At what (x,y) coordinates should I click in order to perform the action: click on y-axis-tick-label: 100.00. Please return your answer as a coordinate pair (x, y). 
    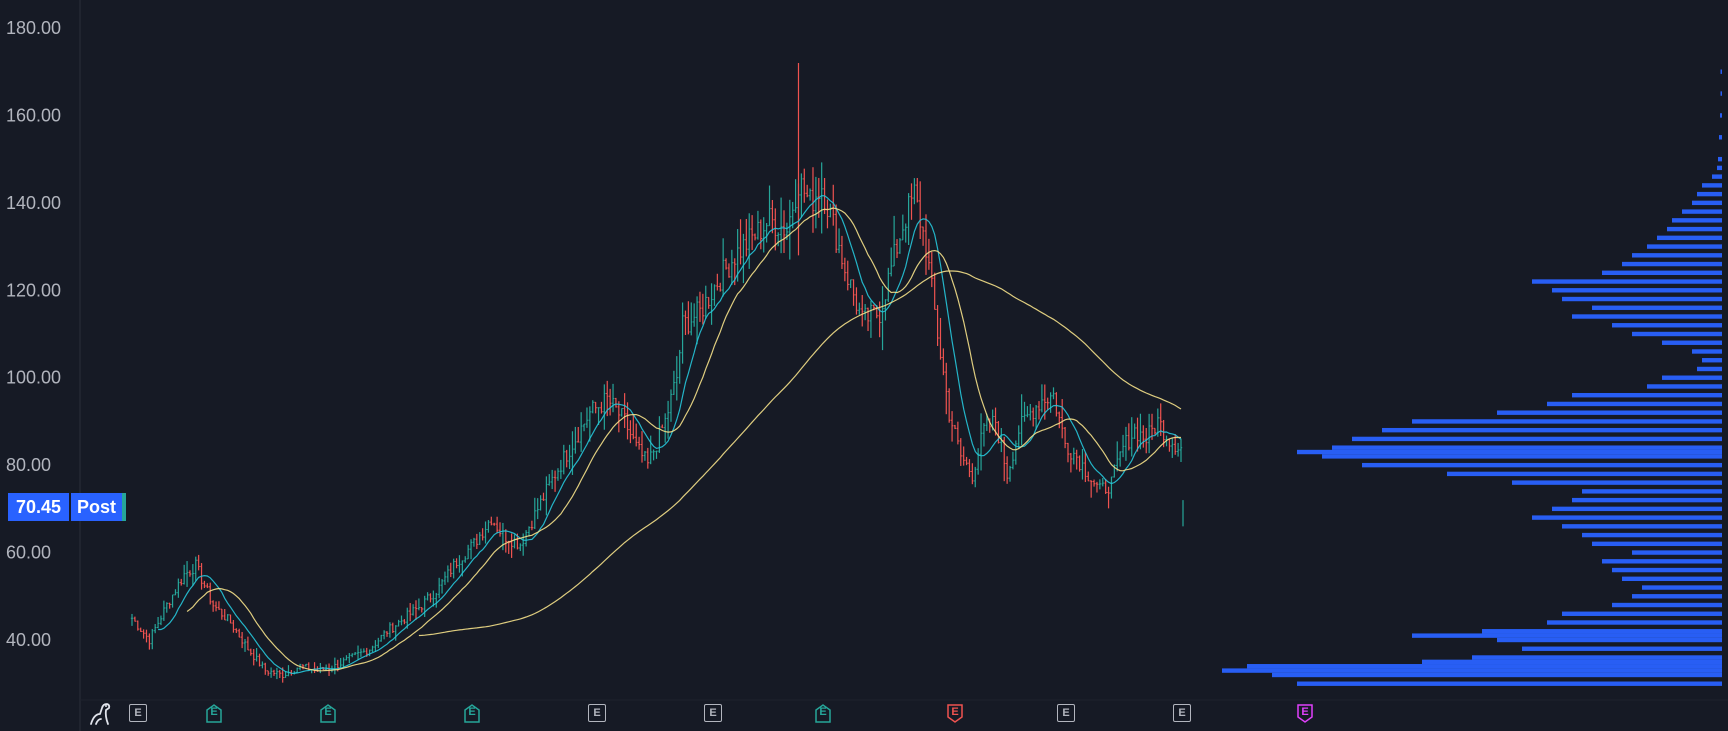
    Looking at the image, I should click on (33, 378).